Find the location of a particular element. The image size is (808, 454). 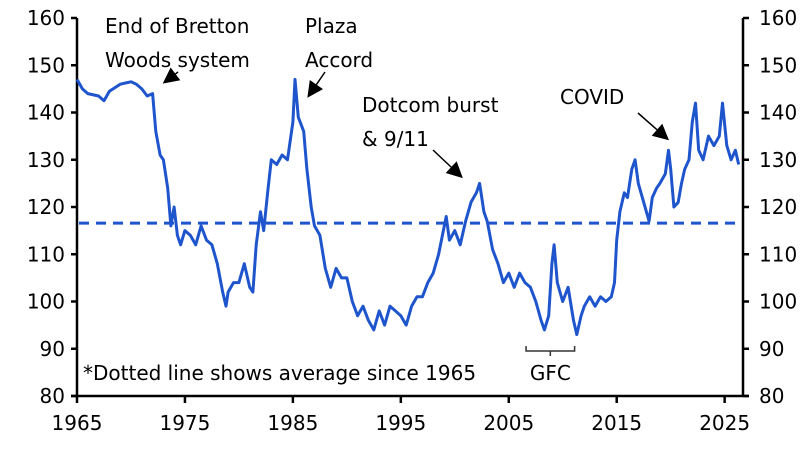

y-tick-label-right: 150 is located at coordinates (778, 65).